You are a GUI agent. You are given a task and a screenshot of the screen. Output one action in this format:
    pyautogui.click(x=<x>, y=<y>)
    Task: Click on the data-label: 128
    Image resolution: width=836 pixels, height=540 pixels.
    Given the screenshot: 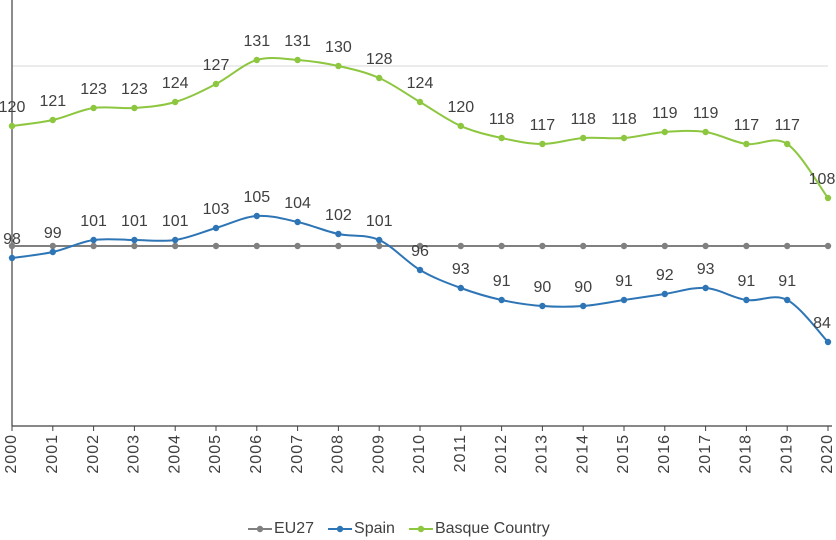 What is the action you would take?
    pyautogui.click(x=379, y=59)
    